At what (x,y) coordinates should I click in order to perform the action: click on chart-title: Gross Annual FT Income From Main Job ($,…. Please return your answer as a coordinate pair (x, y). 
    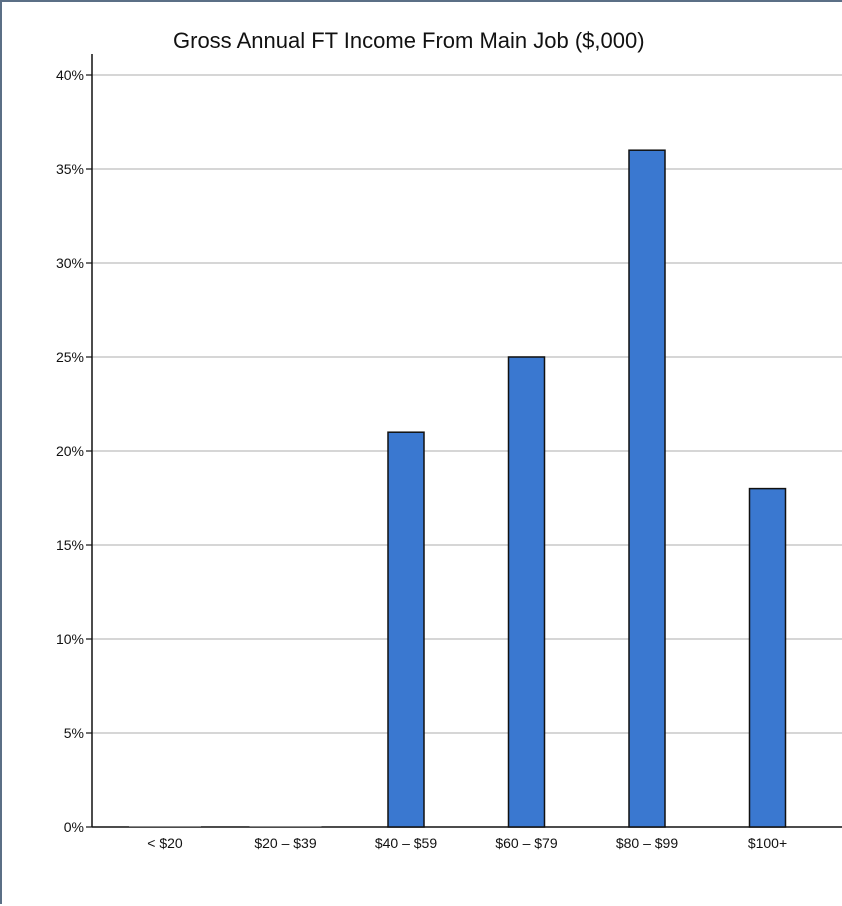
    Looking at the image, I should click on (409, 40).